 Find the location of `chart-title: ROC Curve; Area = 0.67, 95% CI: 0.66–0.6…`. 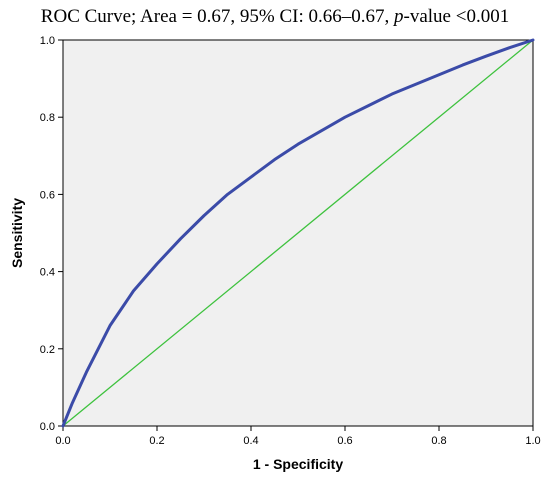

chart-title: ROC Curve; Area = 0.67, 95% CI: 0.66–0.6… is located at coordinates (275, 17).